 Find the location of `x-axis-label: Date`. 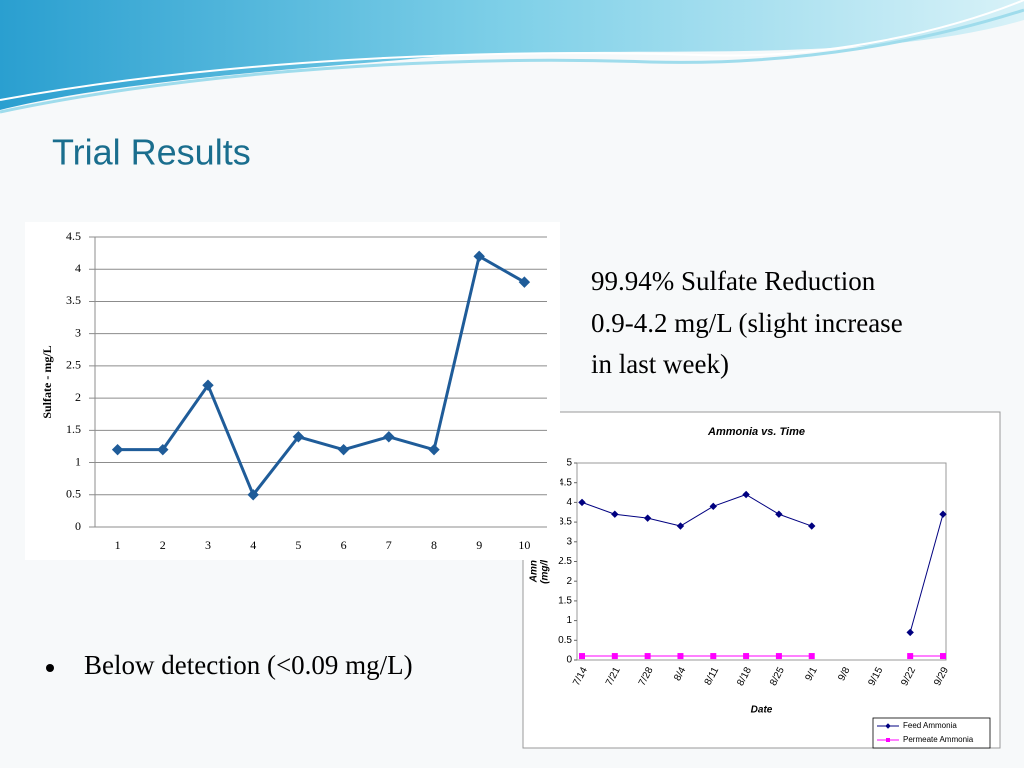

x-axis-label: Date is located at coordinates (762, 710).